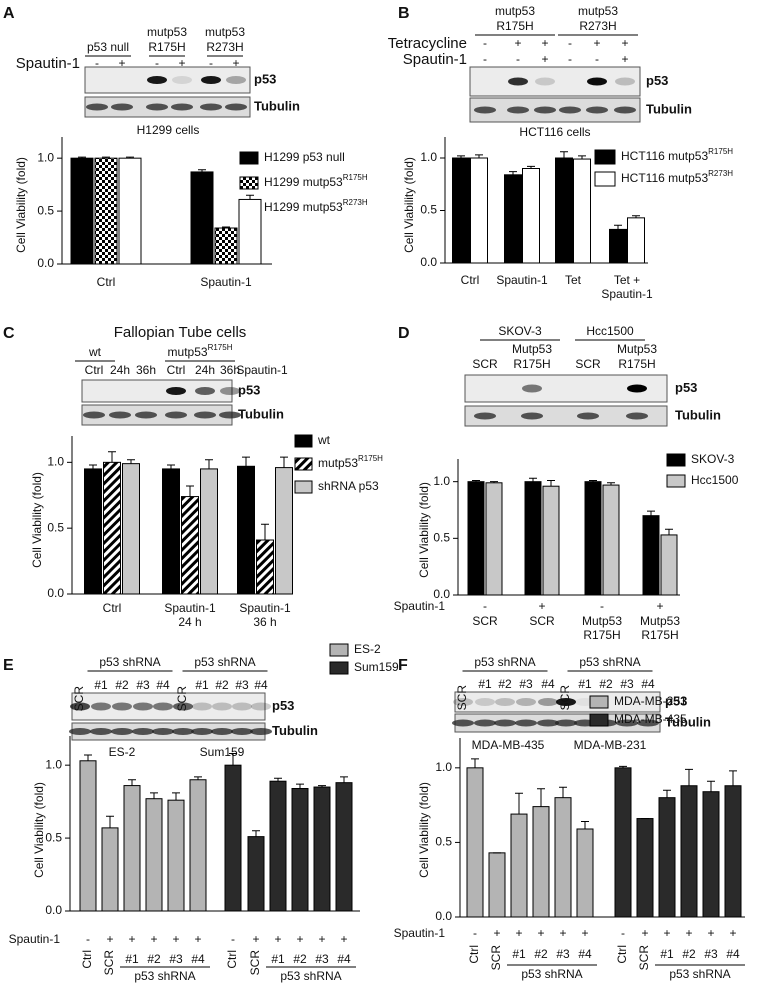  What do you see at coordinates (304, 157) in the screenshot?
I see `legend-label: H1299 p53 null` at bounding box center [304, 157].